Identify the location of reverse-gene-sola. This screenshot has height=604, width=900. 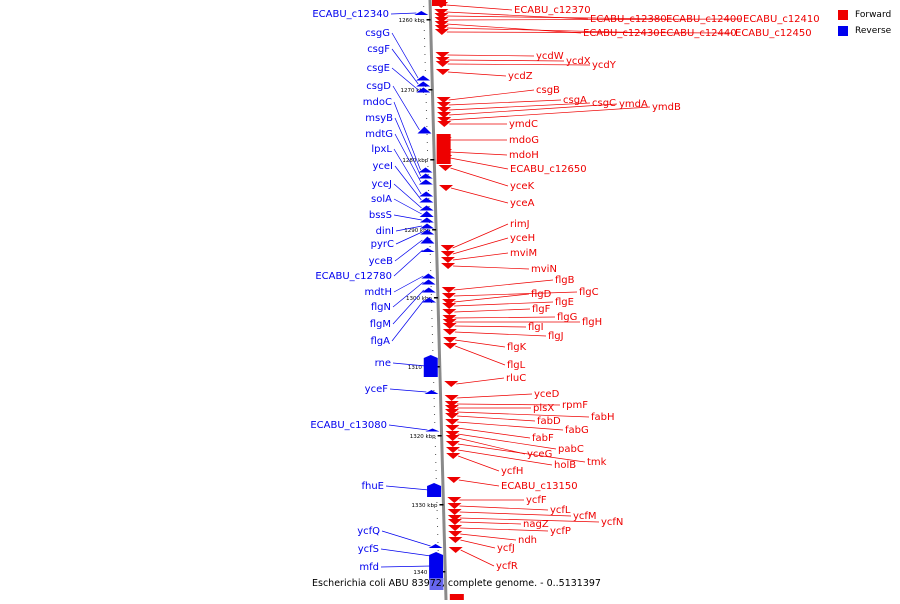
(426, 214).